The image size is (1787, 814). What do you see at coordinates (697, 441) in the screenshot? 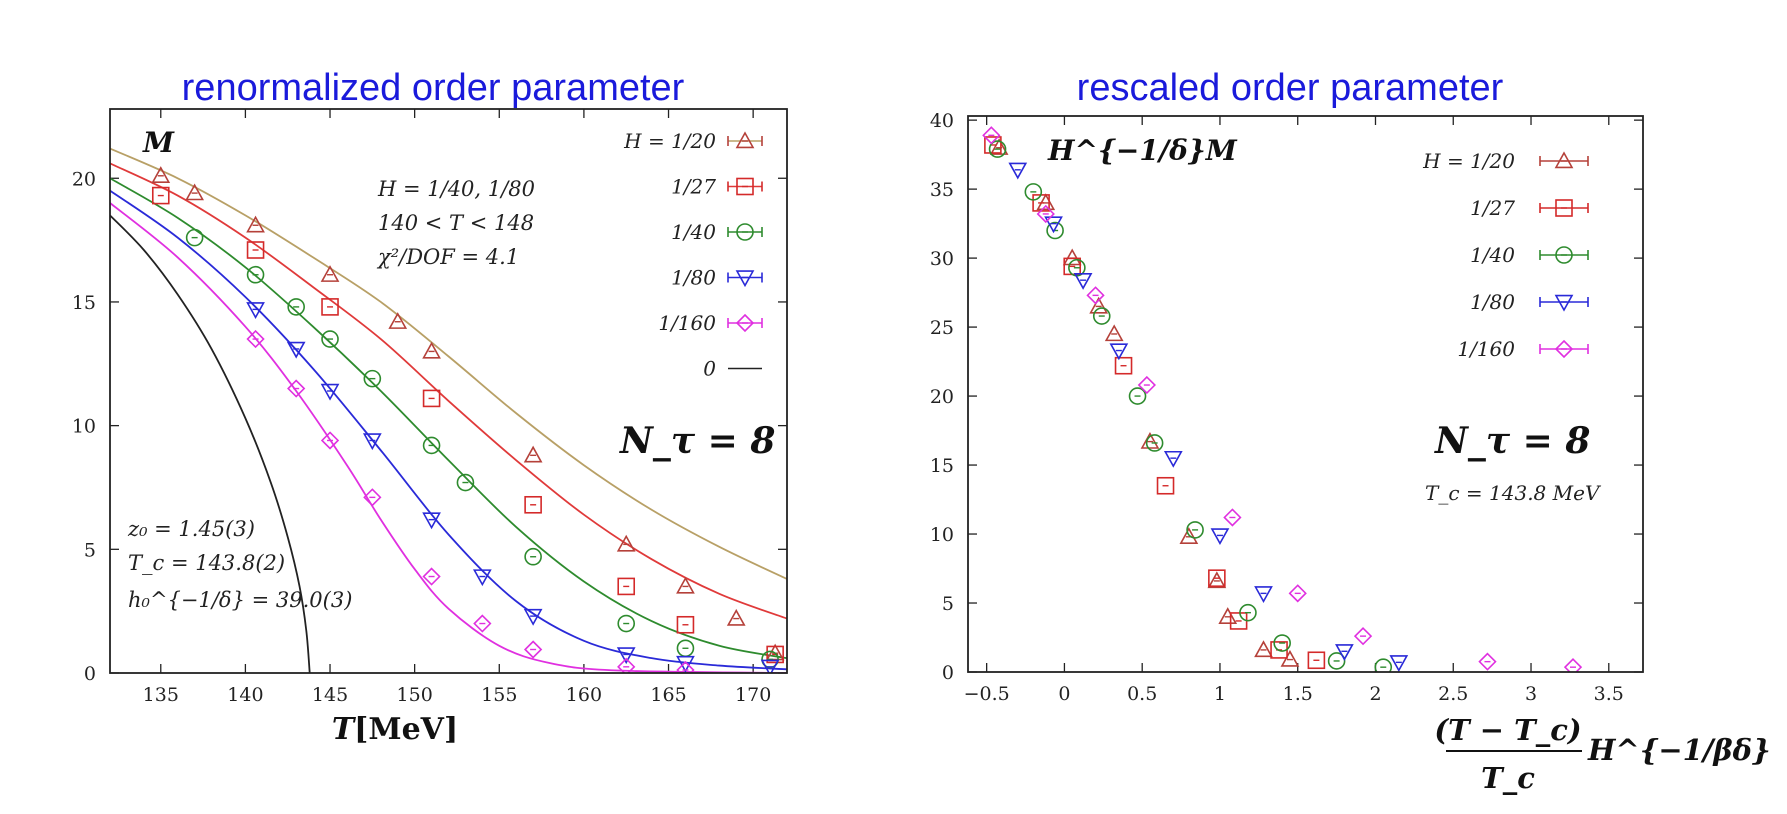
I see `left-nt-label: N_τ = 8` at bounding box center [697, 441].